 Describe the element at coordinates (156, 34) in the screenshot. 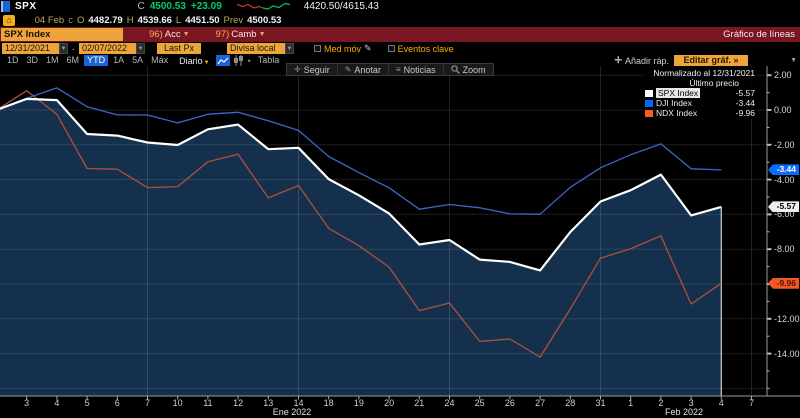

I see `menu-acciones-number: 96)` at that location.